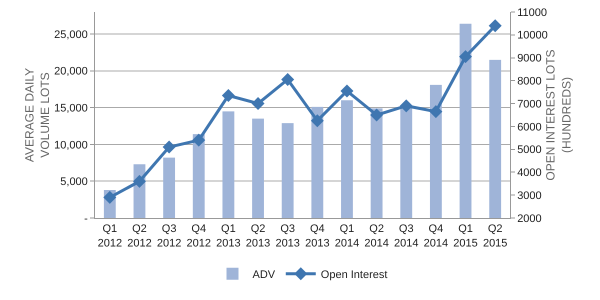  Describe the element at coordinates (406, 236) in the screenshot. I see `x-tick-label: Q3 2014` at that location.